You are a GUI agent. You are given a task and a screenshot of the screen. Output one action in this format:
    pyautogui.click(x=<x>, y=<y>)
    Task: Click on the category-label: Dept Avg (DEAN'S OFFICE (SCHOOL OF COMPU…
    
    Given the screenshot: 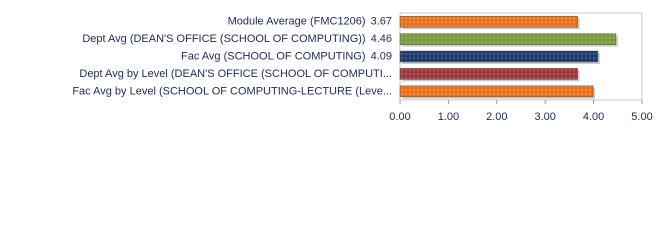 What is the action you would take?
    pyautogui.click(x=223, y=39)
    